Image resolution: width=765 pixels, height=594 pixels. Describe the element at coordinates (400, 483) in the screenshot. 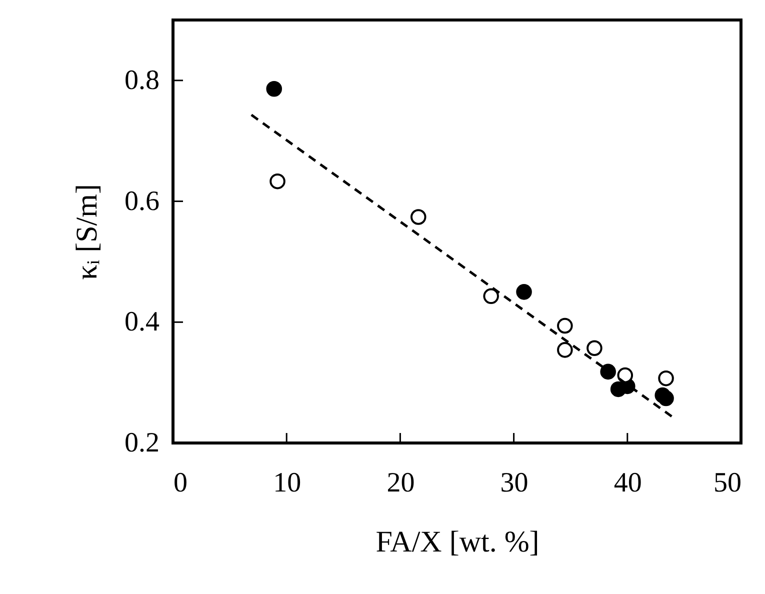

I see `x-tick-label: 20` at that location.